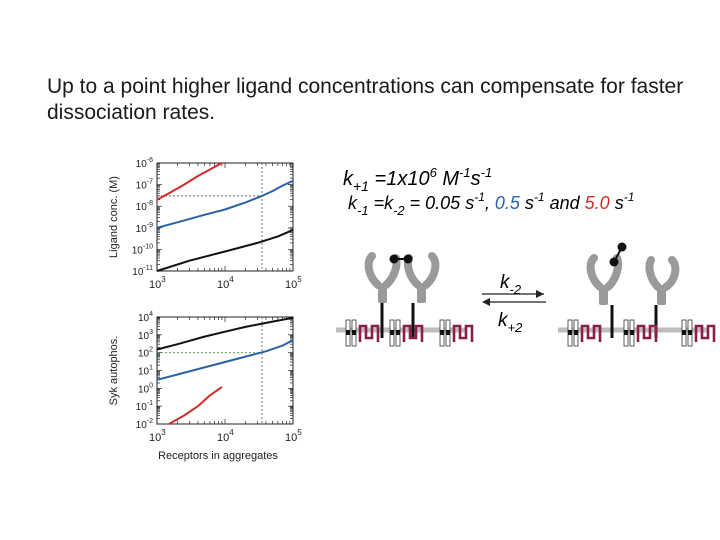  Describe the element at coordinates (114, 217) in the screenshot. I see `y-axis-label: Ligand conc. (M)` at that location.